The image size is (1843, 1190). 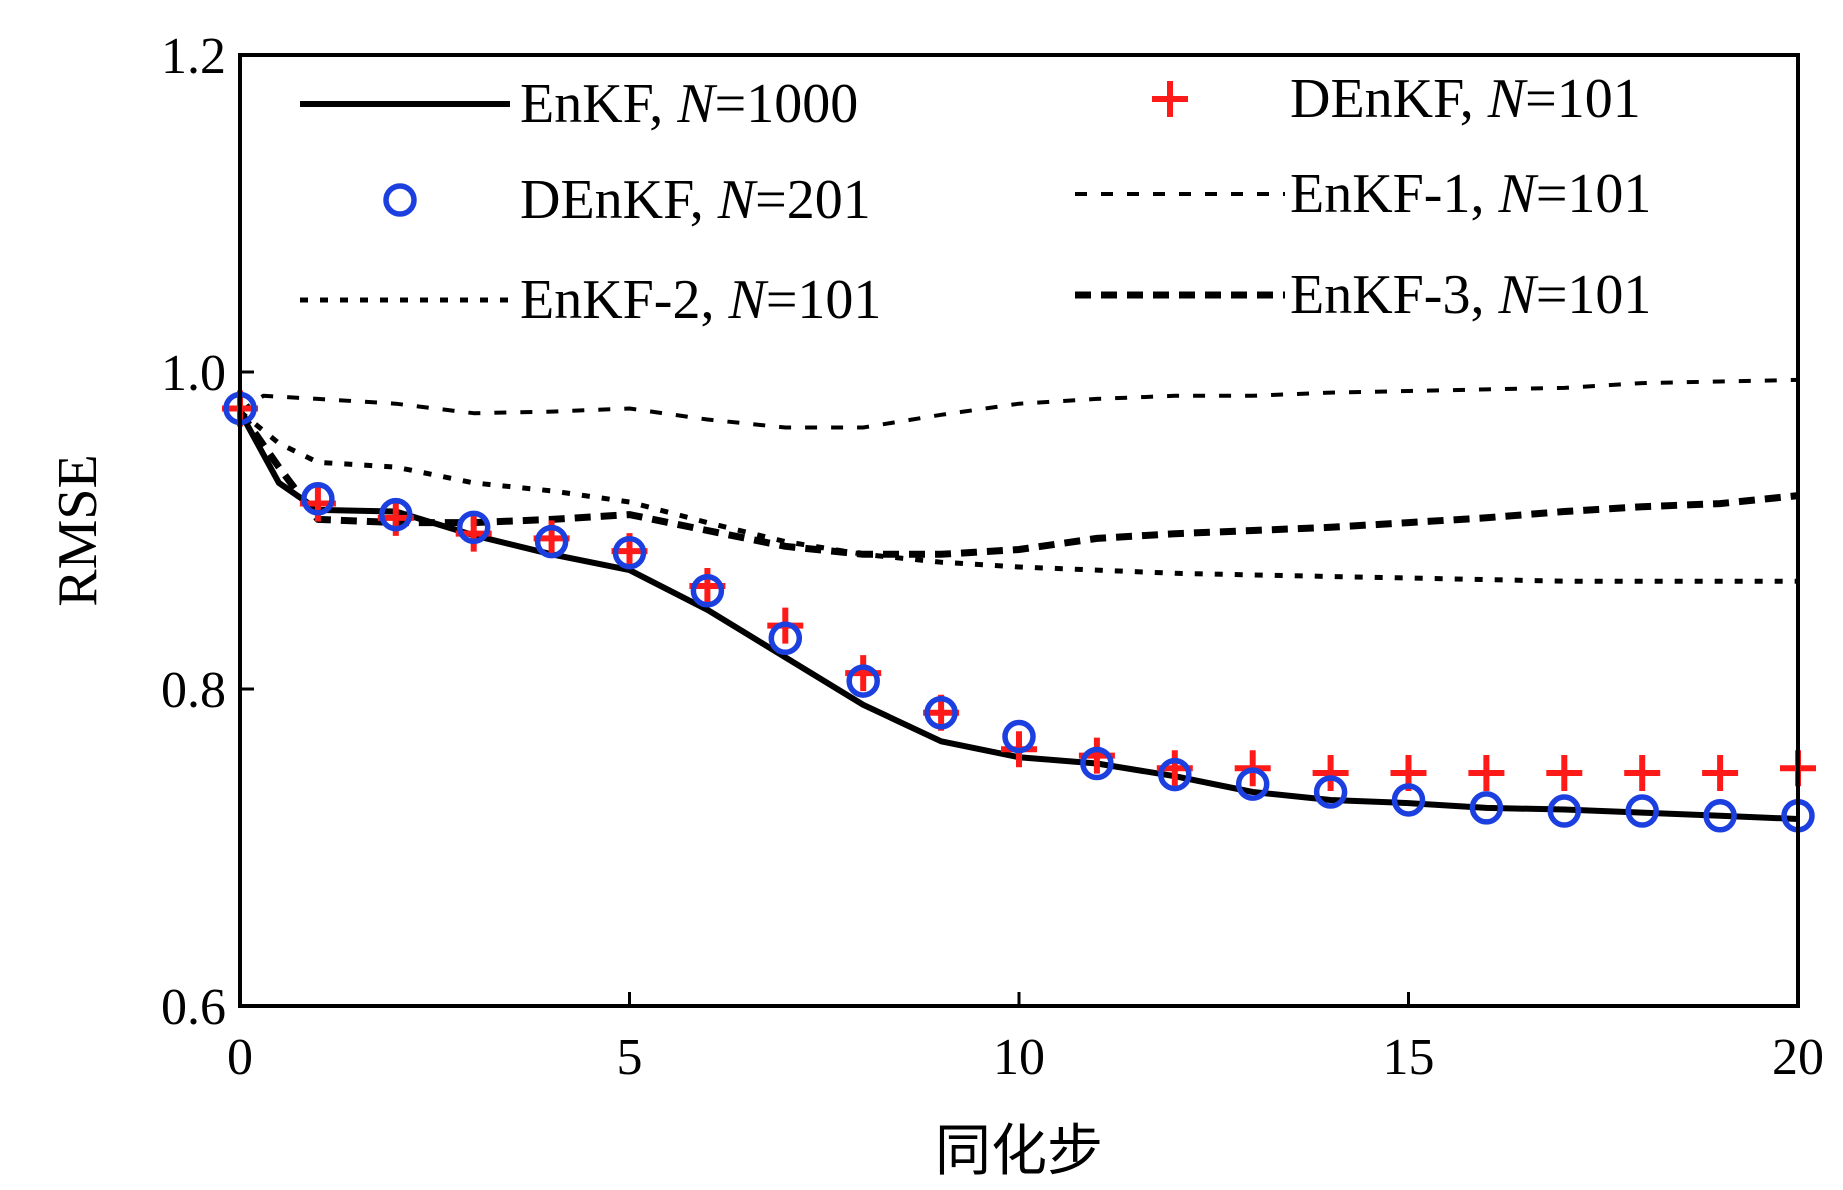 I want to click on legend-label-prefix: EnKF,, so click(x=598, y=104).